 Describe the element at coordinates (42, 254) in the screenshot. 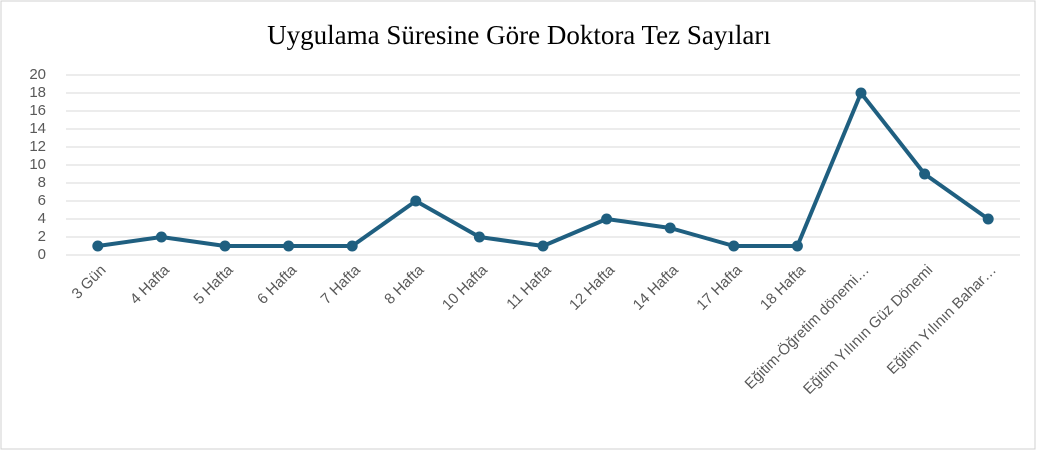

I see `y-tick-label: 0` at that location.